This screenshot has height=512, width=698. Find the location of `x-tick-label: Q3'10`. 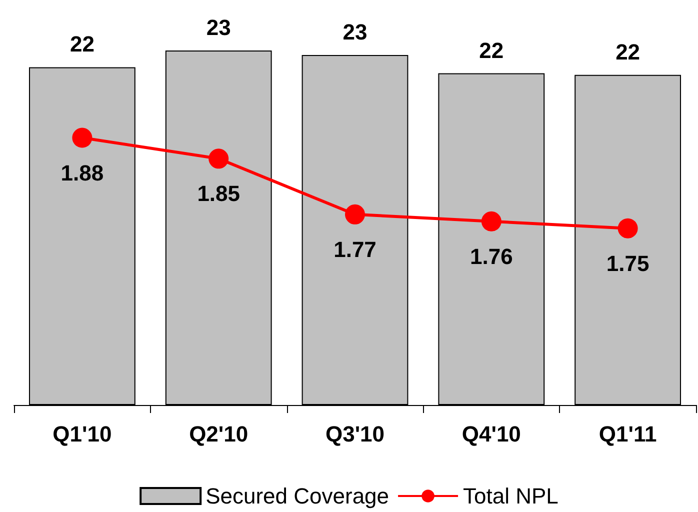

x-tick-label: Q3'10 is located at coordinates (355, 434).